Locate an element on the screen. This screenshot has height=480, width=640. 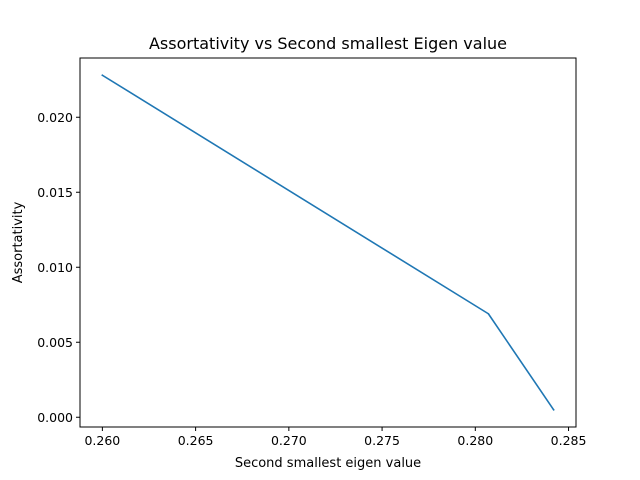
x-tick-label: 0.275 is located at coordinates (382, 440).